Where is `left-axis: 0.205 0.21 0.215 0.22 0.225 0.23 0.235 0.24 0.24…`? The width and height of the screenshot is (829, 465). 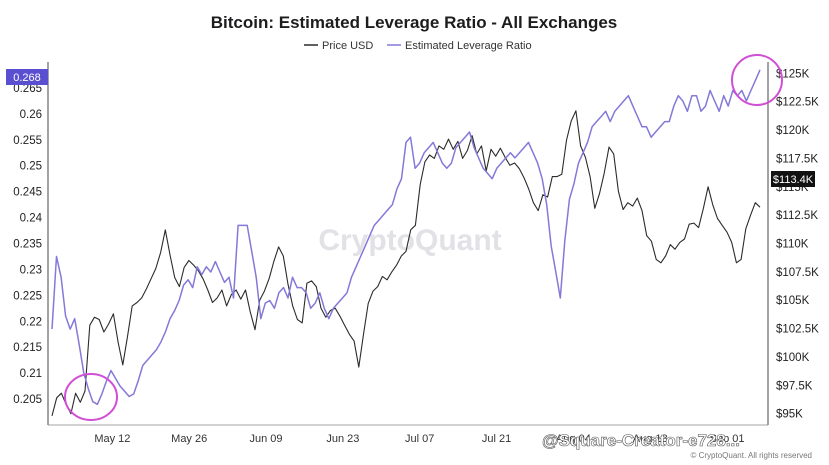
left-axis: 0.205 0.21 0.215 0.22 0.225 0.23 0.235 0.24 0.24… is located at coordinates (27, 244).